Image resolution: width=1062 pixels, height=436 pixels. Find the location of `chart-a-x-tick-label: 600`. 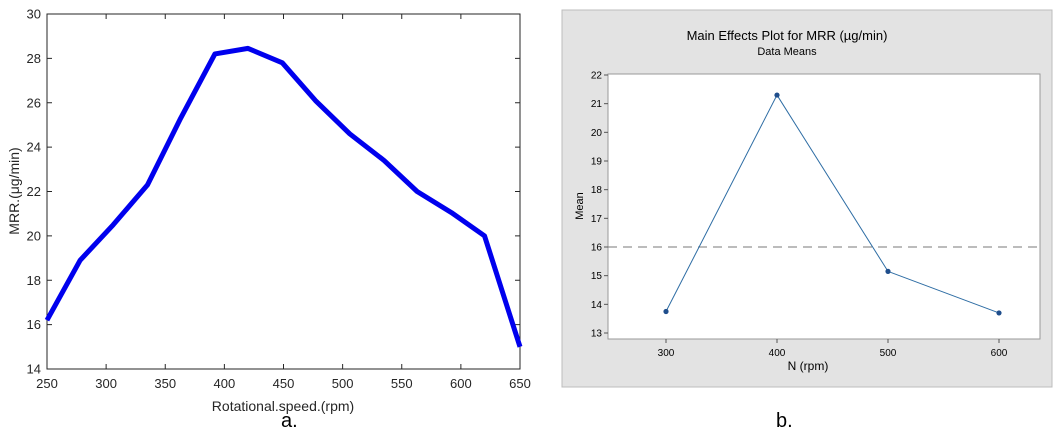

chart-a-x-tick-label: 600 is located at coordinates (461, 383).